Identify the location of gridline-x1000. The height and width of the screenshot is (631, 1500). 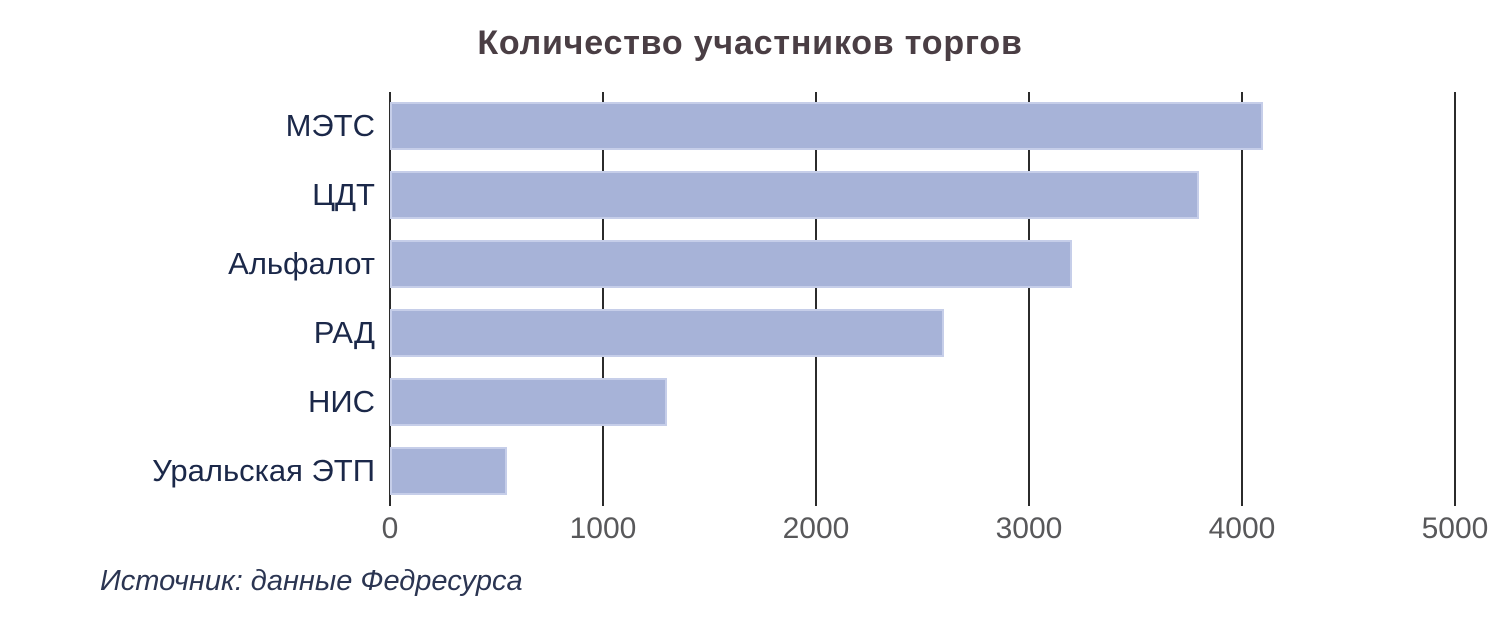
(603, 299).